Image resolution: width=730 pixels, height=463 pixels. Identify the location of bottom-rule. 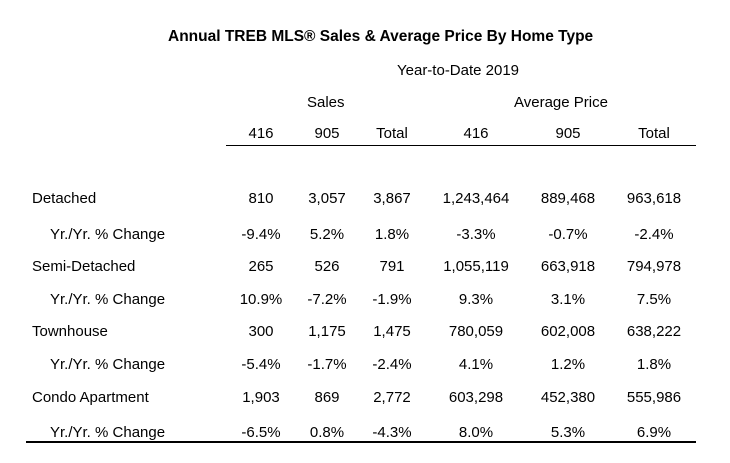
(361, 442).